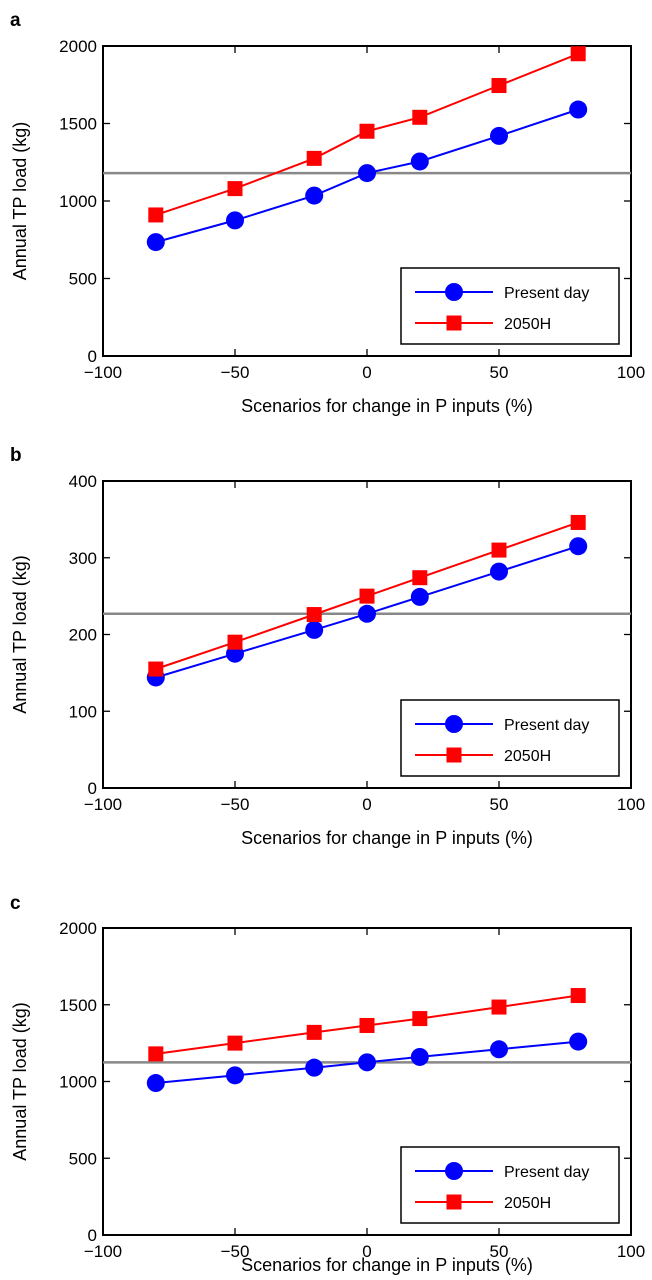 Image resolution: width=652 pixels, height=1280 pixels. What do you see at coordinates (83, 481) in the screenshot?
I see `y-tick-label: 400` at bounding box center [83, 481].